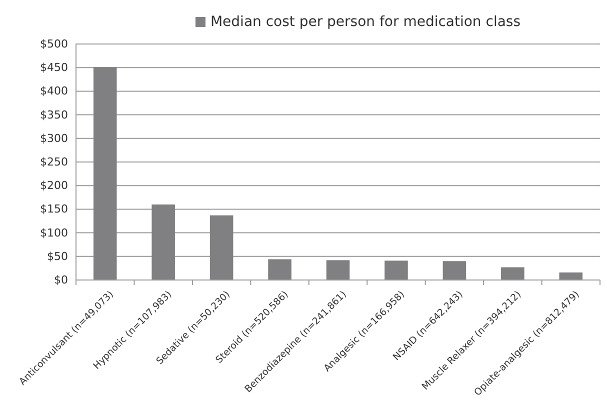  What do you see at coordinates (54, 67) in the screenshot?
I see `y-tick-label: $450` at bounding box center [54, 67].